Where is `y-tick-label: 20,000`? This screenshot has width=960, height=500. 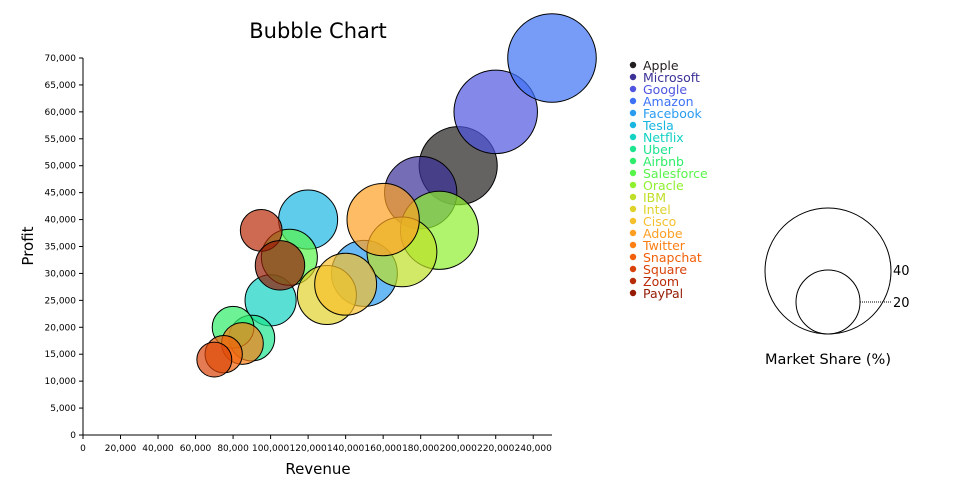 y-tick-label: 20,000 is located at coordinates (61, 328).